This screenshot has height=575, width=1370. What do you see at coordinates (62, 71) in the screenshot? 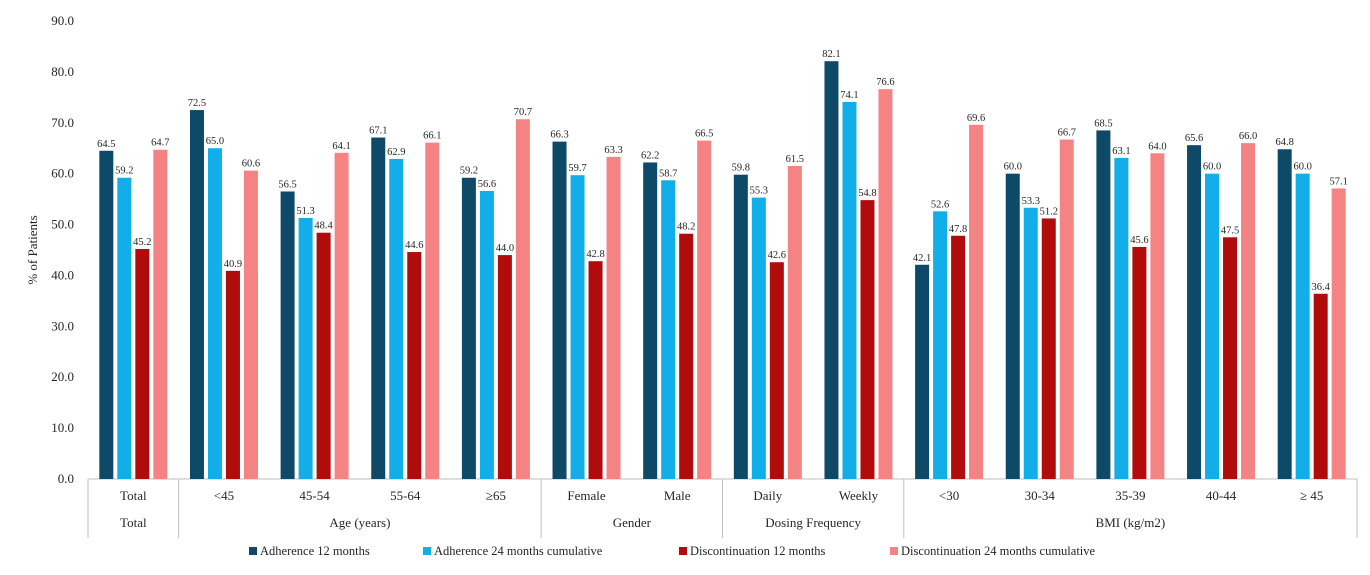
I see `y-tick-label: 80.0` at bounding box center [62, 71].